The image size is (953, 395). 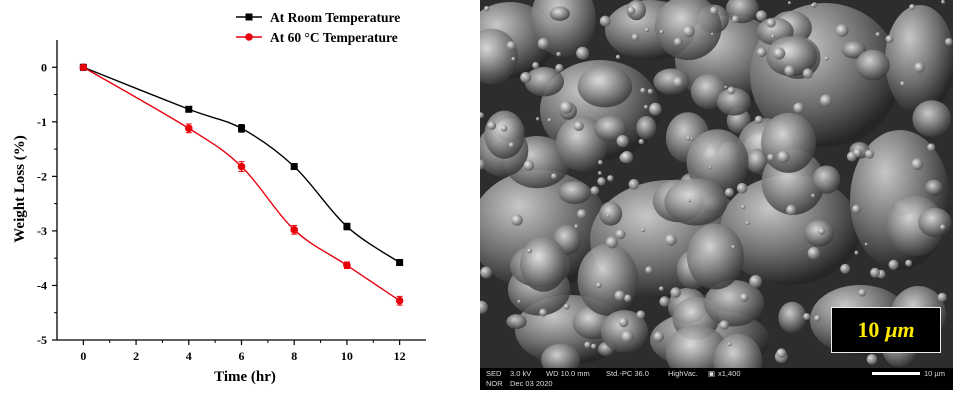 What do you see at coordinates (683, 373) in the screenshot?
I see `info-vacuum: HighVac.` at bounding box center [683, 373].